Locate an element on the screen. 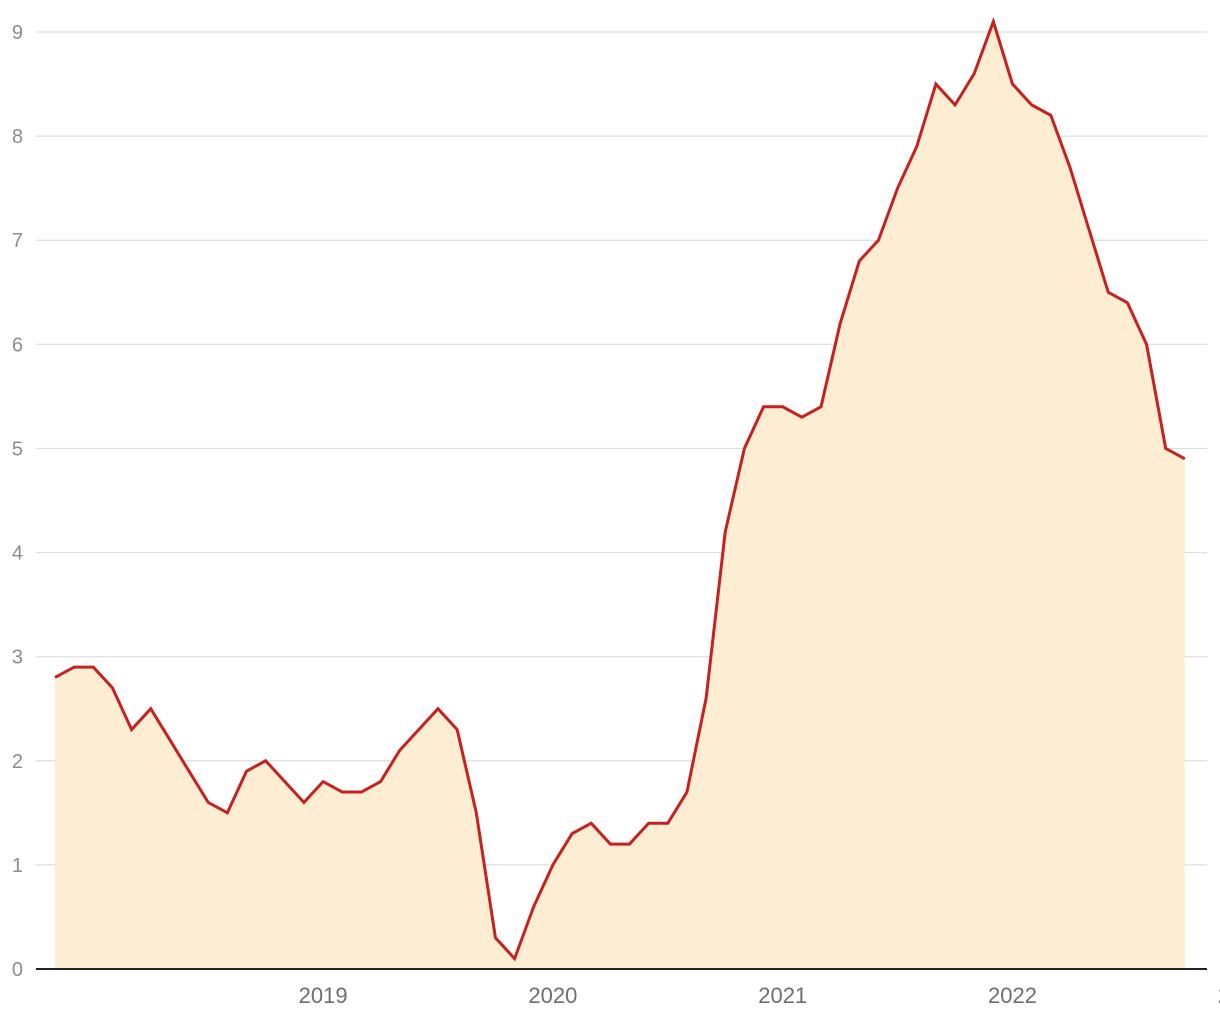 Image resolution: width=1220 pixels, height=1020 pixels. y-tick-label-2: 2 is located at coordinates (17, 762).